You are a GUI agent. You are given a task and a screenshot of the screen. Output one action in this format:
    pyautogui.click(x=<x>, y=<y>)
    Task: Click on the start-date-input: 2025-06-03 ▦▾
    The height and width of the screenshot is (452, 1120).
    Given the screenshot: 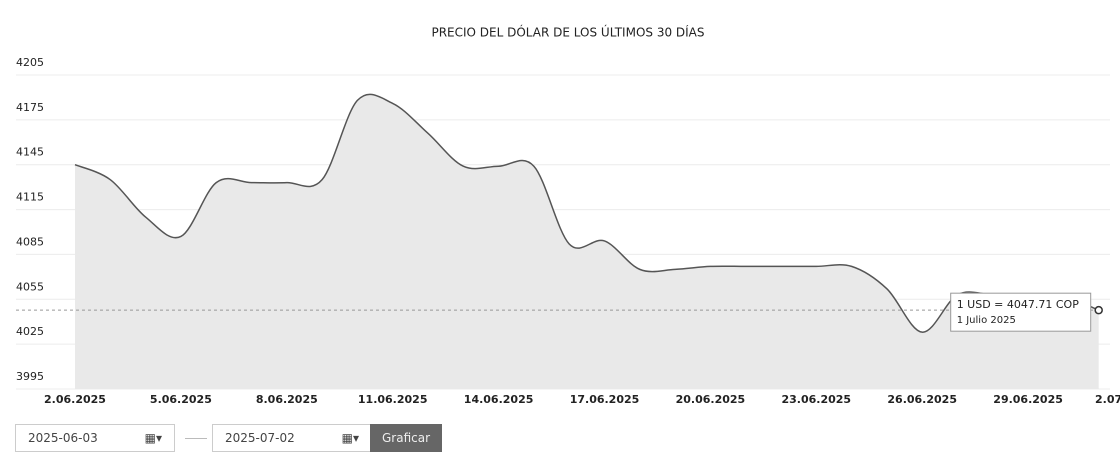 What is the action you would take?
    pyautogui.click(x=95, y=438)
    